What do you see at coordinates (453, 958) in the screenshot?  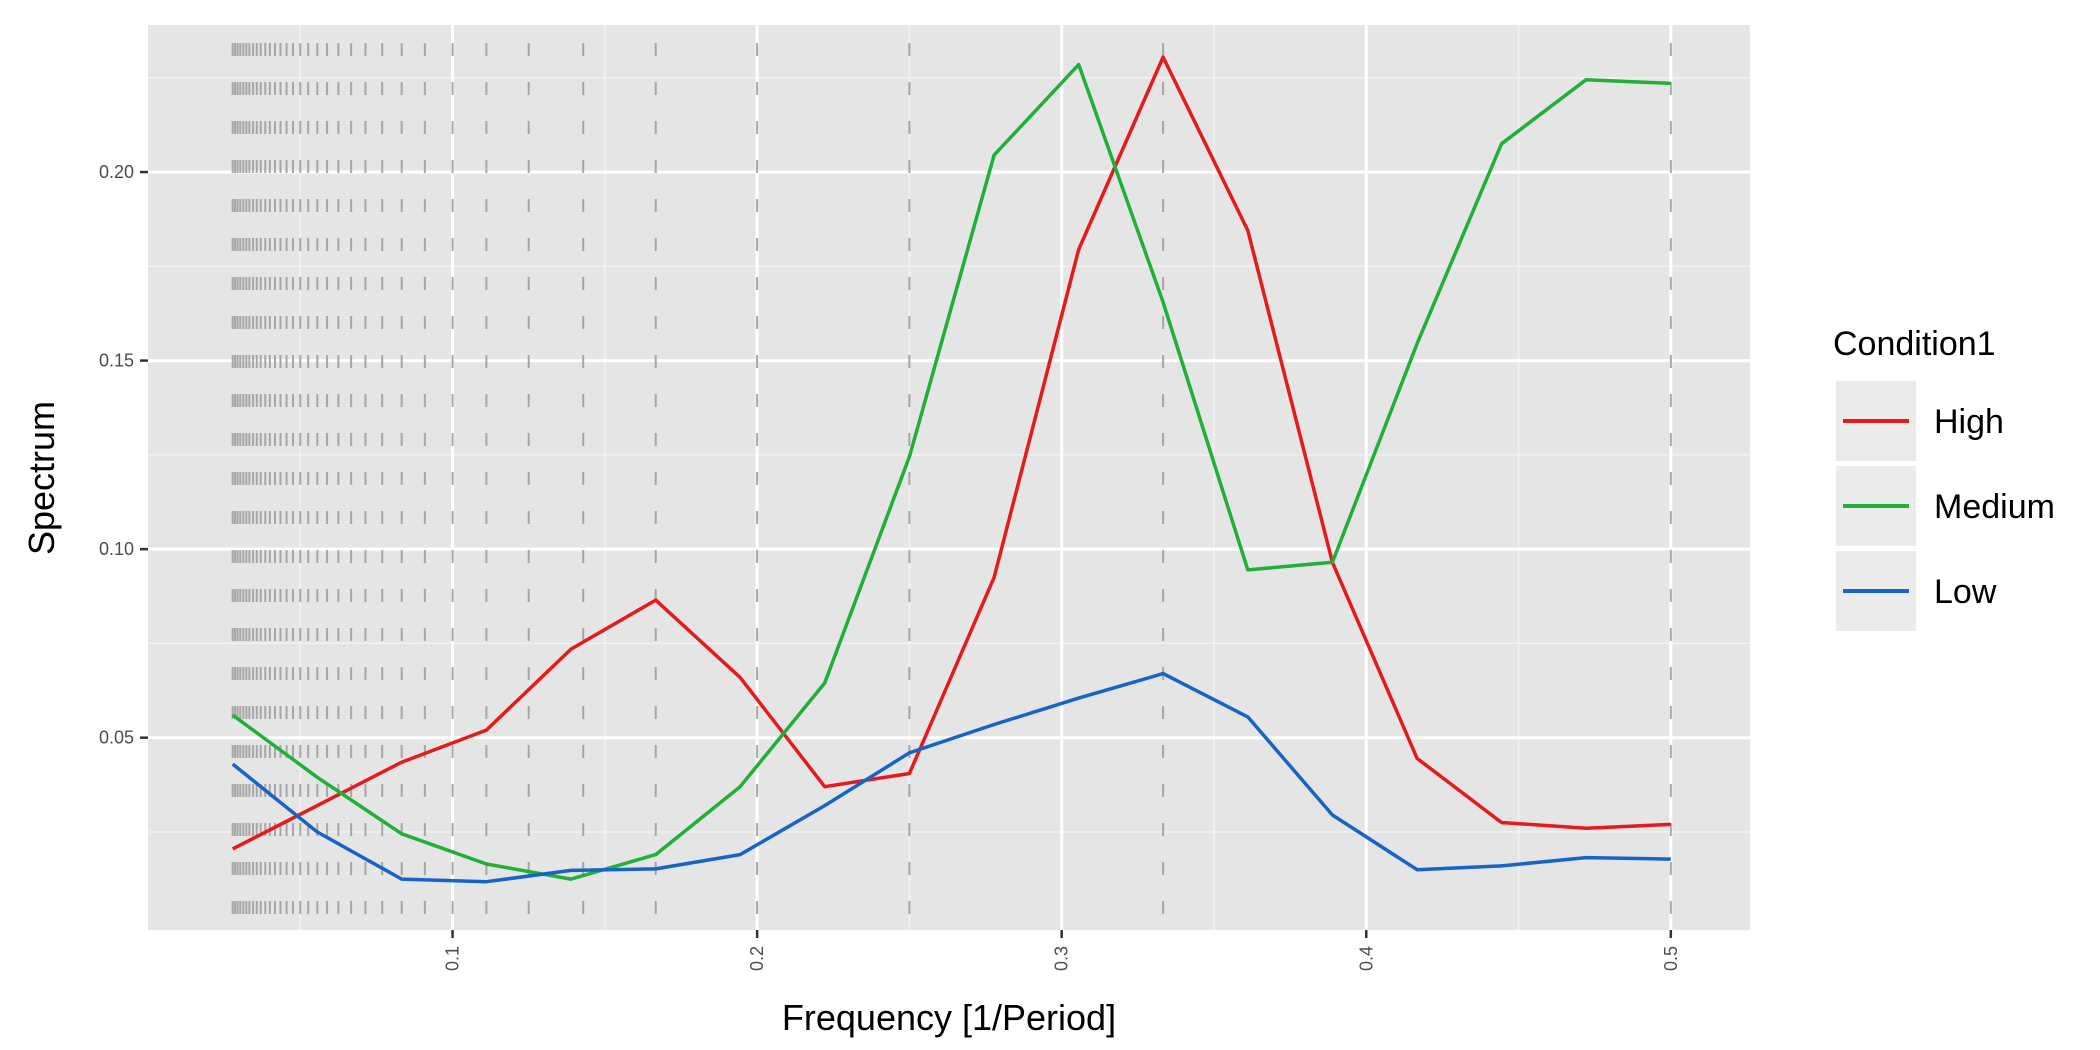 I see `x-tick-label: 0.1` at bounding box center [453, 958].